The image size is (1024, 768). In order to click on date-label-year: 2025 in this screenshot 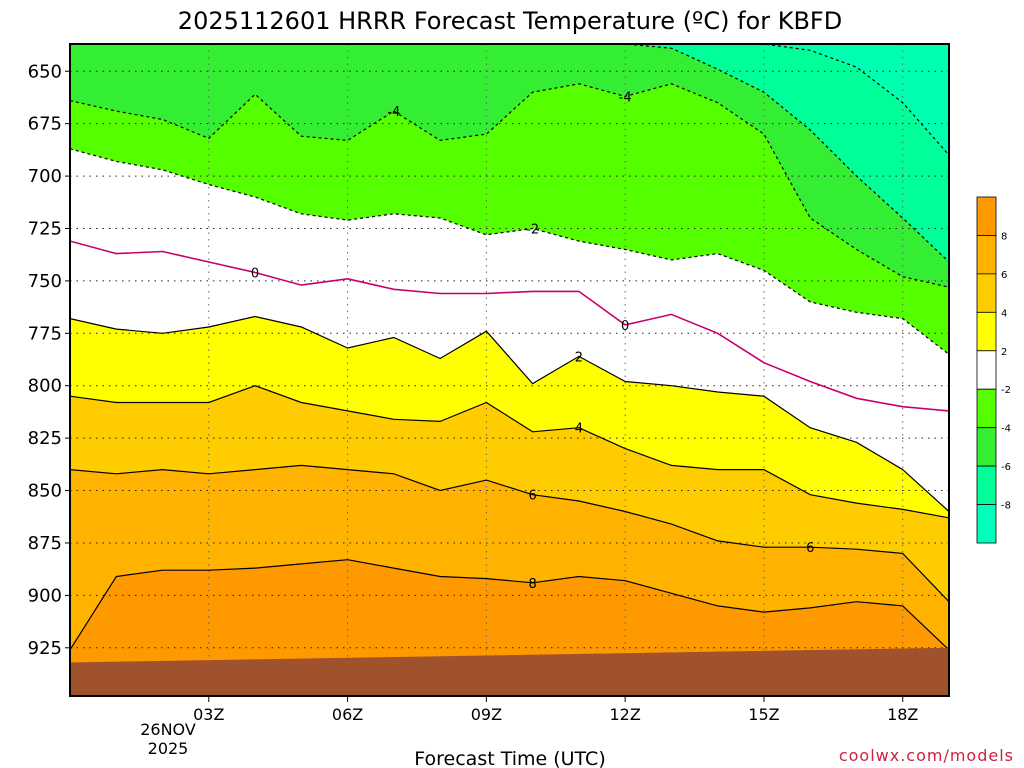, I will do `click(168, 748)`.